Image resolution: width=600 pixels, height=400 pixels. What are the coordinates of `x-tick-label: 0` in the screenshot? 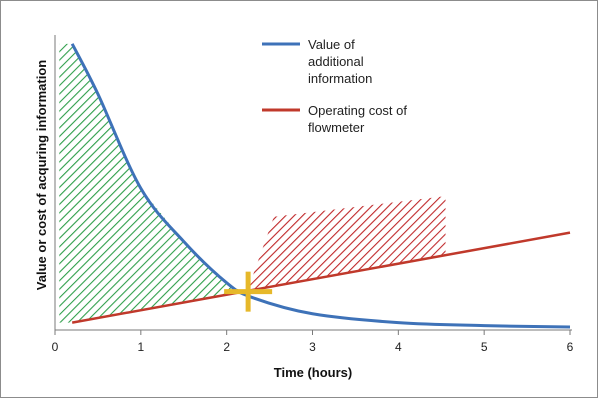 It's located at (55, 347).